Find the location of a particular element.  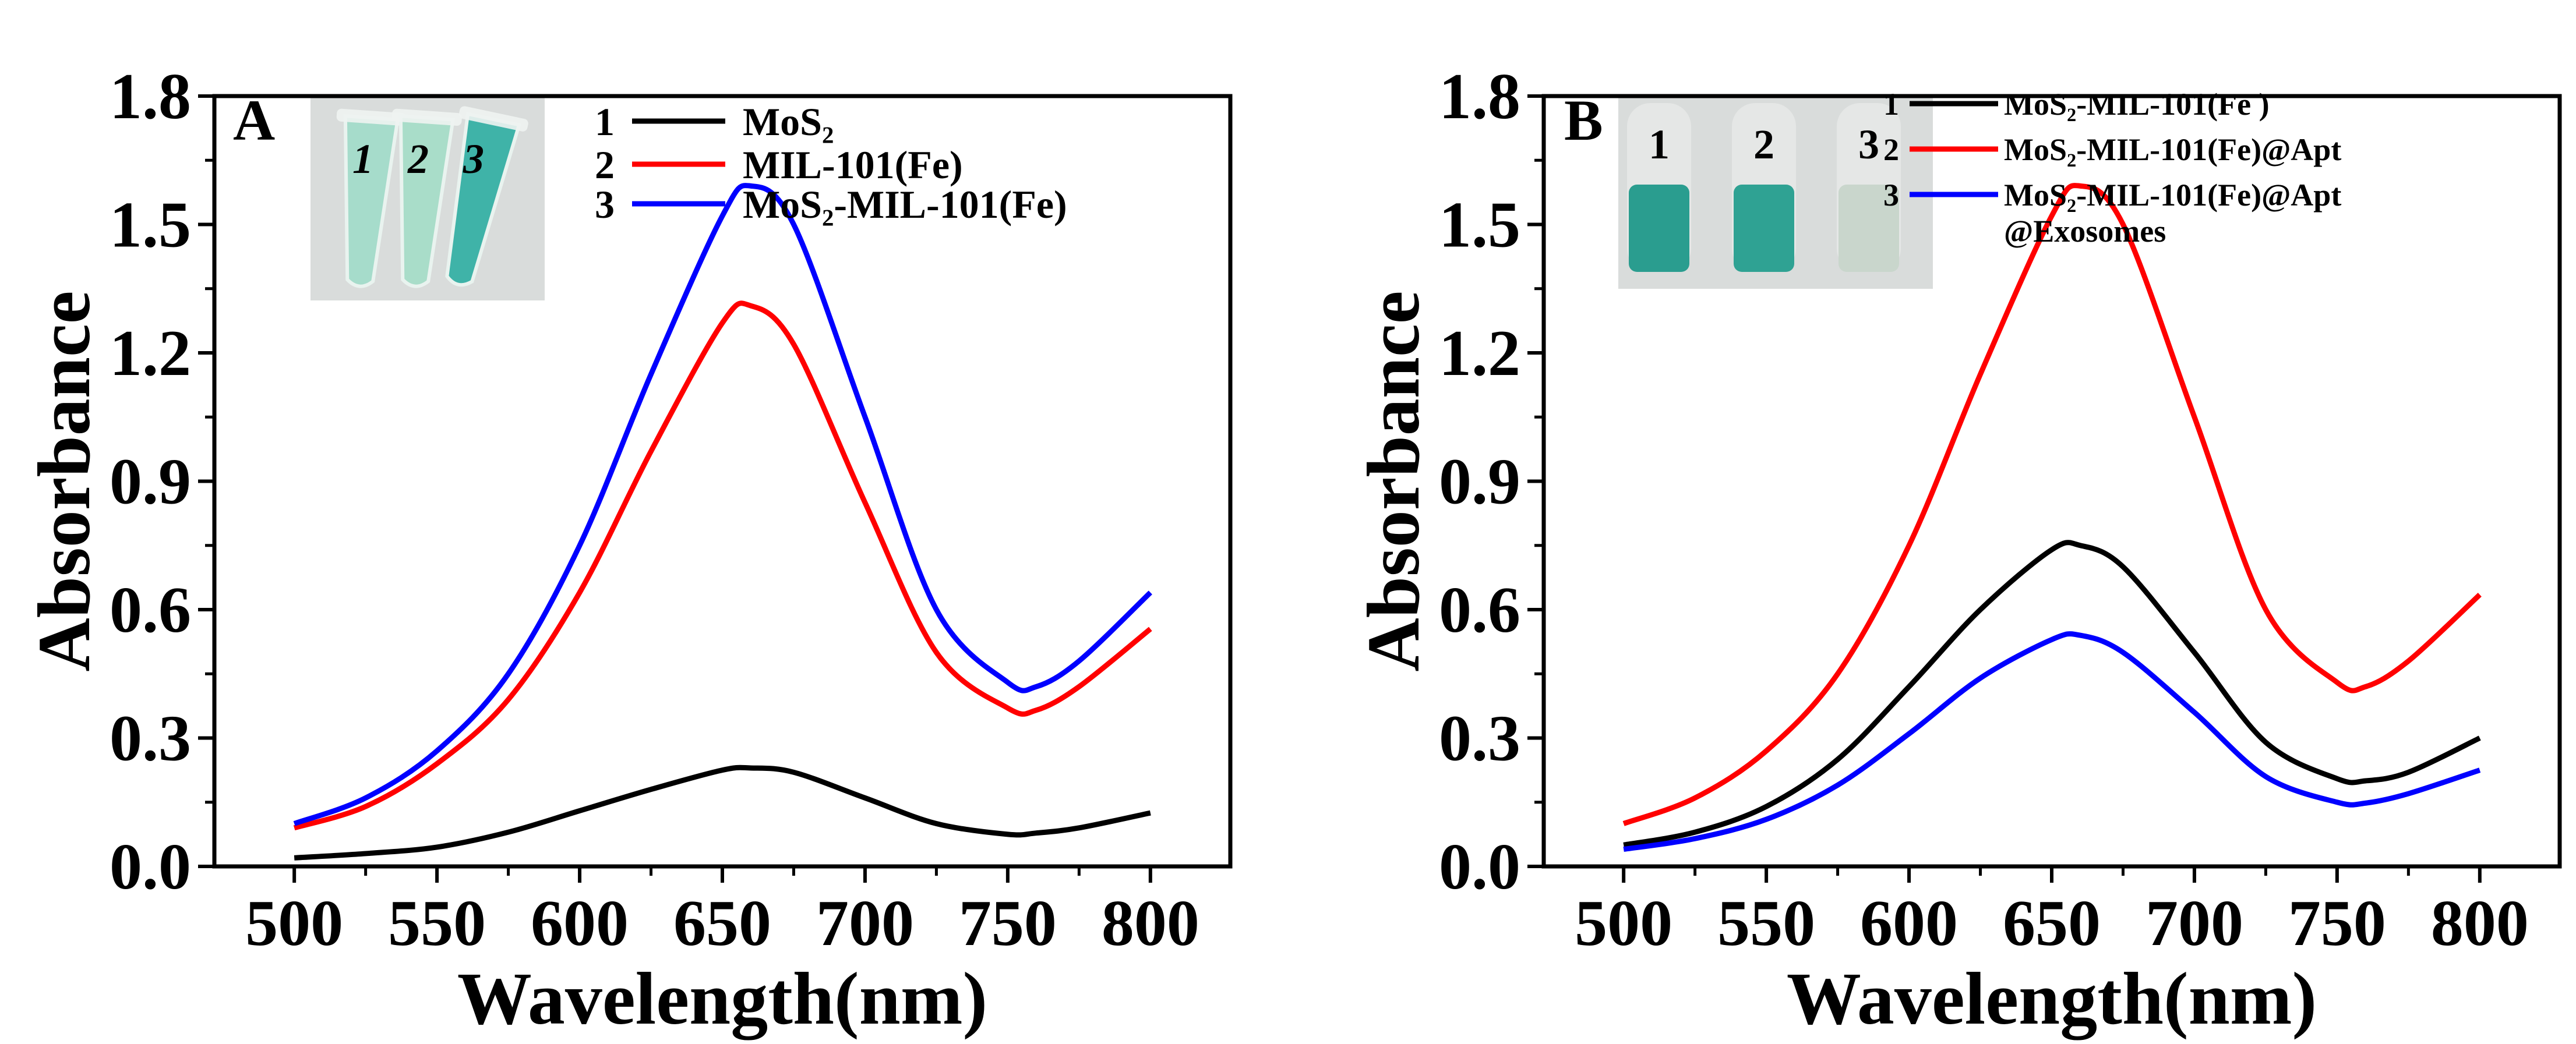

legend-label-line2: @Exosomes is located at coordinates (2085, 231).